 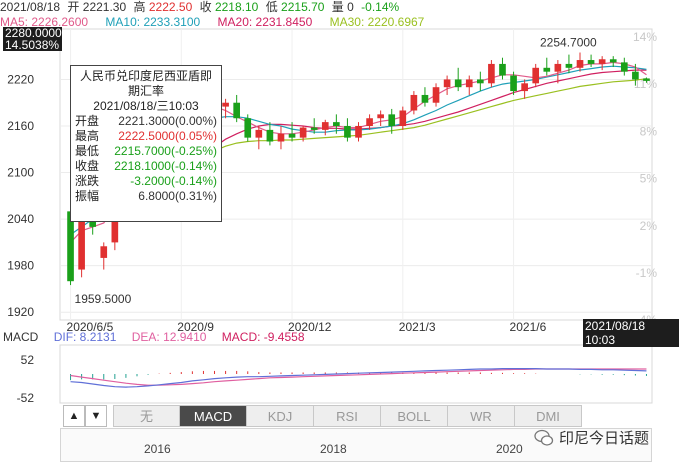 I want to click on macd-panel-frame, so click(x=356, y=374).